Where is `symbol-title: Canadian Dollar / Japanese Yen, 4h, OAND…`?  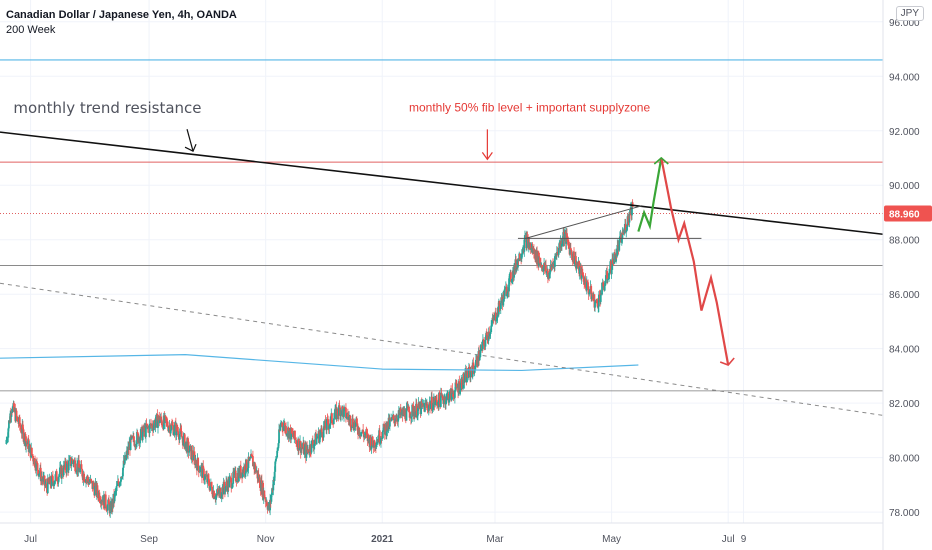
symbol-title: Canadian Dollar / Japanese Yen, 4h, OAND… is located at coordinates (121, 15).